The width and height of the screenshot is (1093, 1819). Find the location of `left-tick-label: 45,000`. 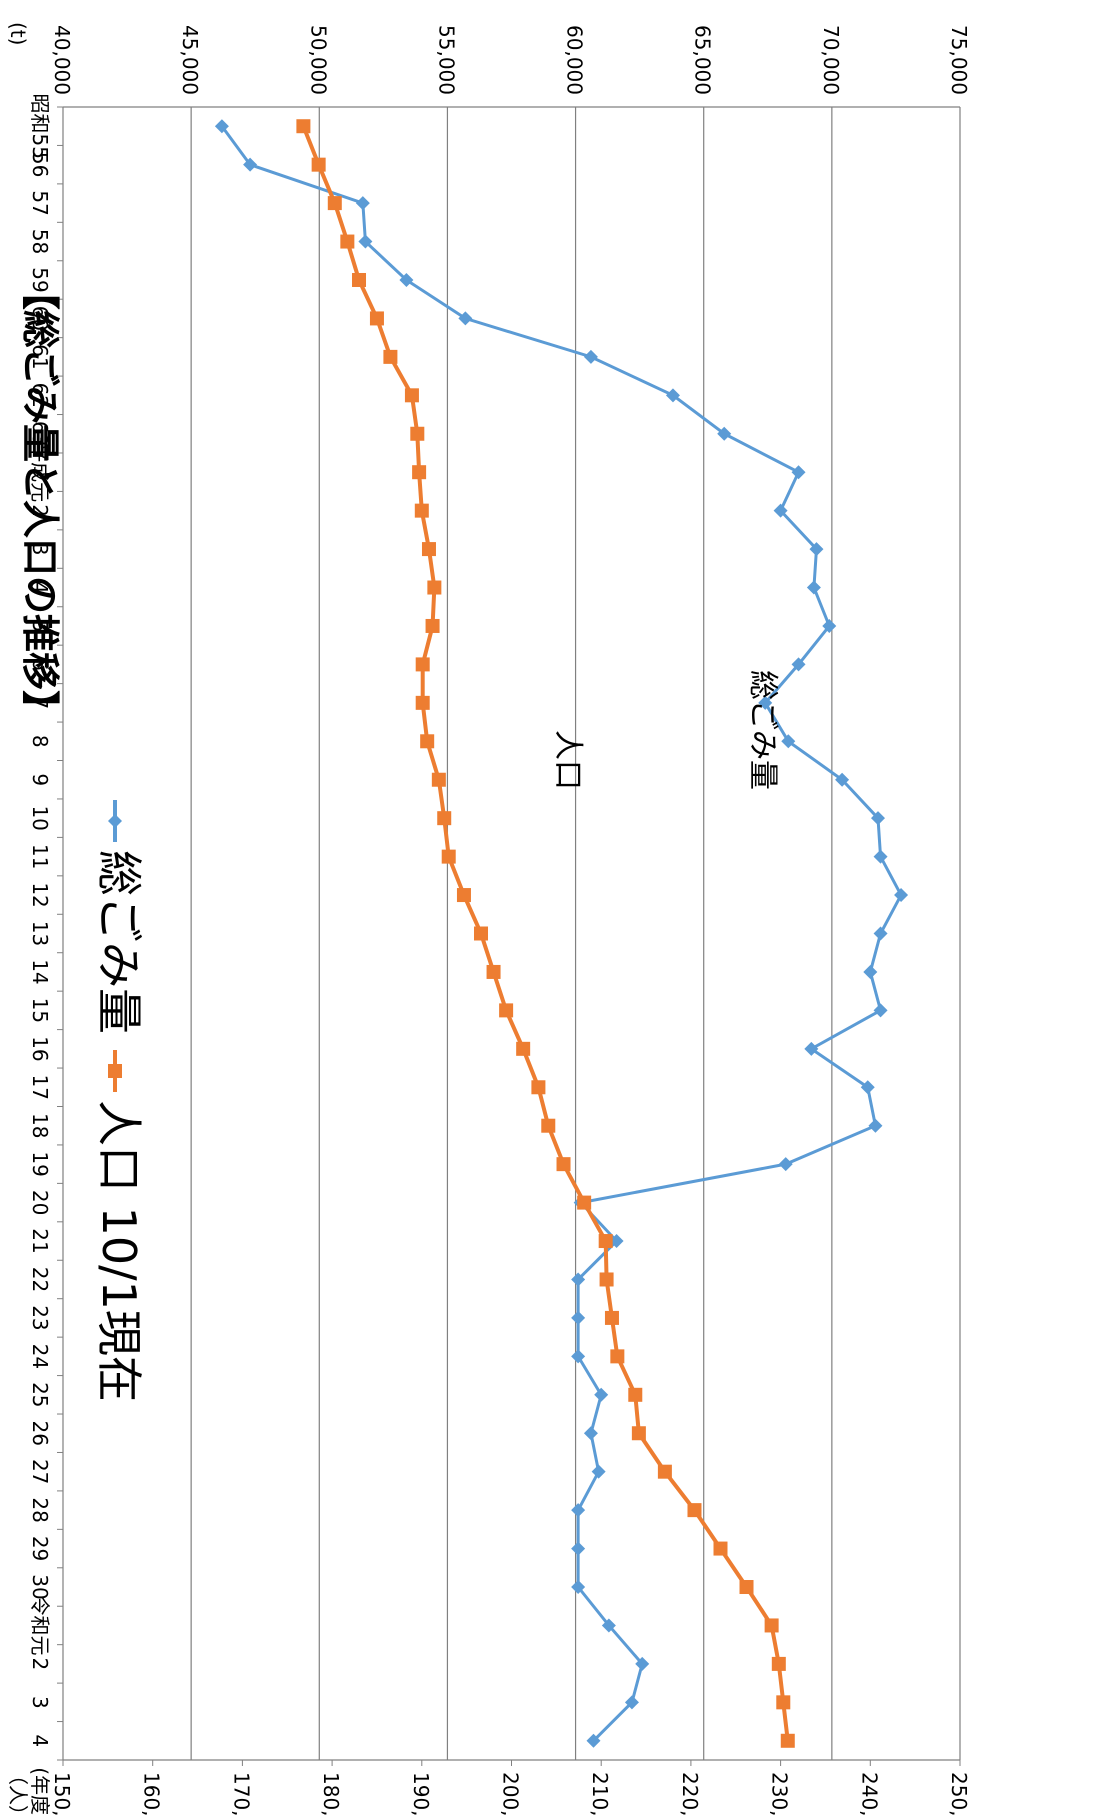

left-tick-label: 45,000 is located at coordinates (190, 60).